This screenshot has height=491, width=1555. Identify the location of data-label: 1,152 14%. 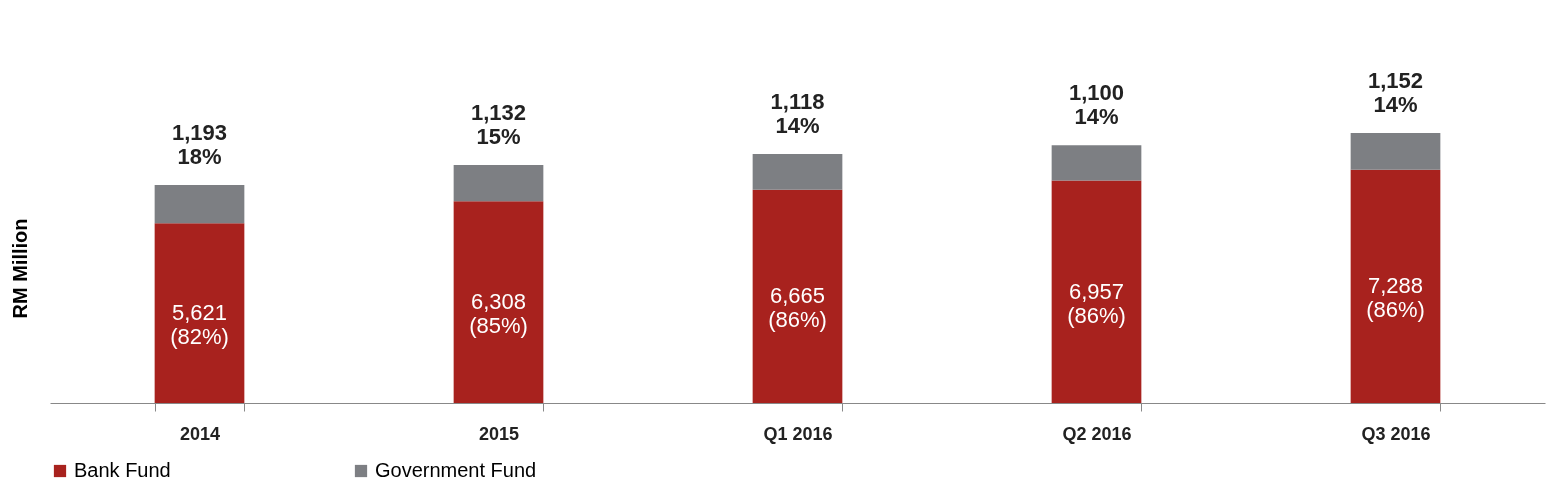
(1395, 92).